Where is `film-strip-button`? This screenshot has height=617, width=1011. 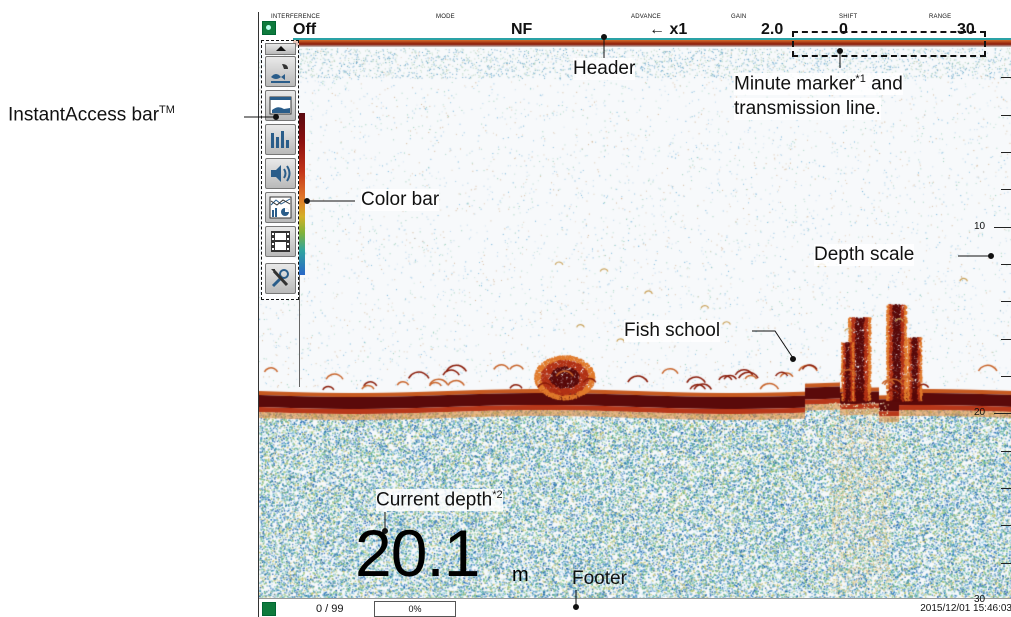 film-strip-button is located at coordinates (280, 241).